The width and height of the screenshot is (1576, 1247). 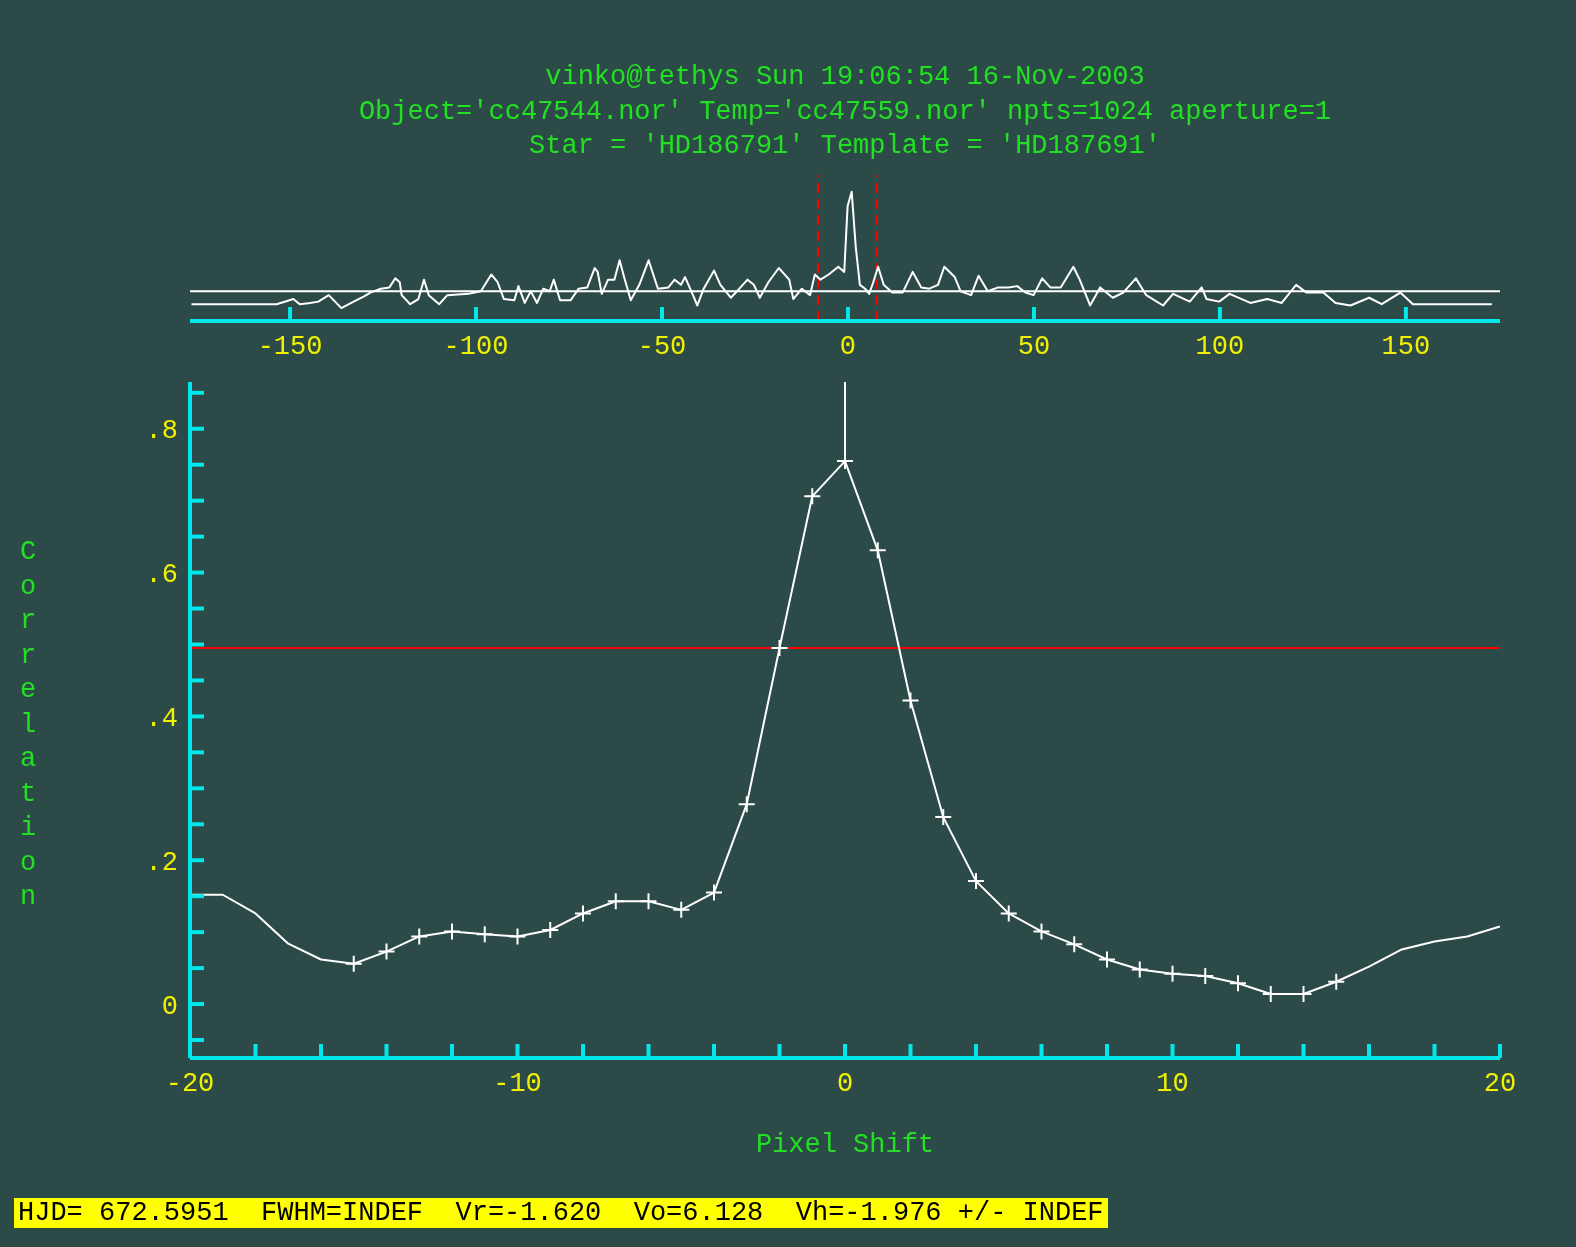 I want to click on x-tick-label: -100, so click(x=476, y=347).